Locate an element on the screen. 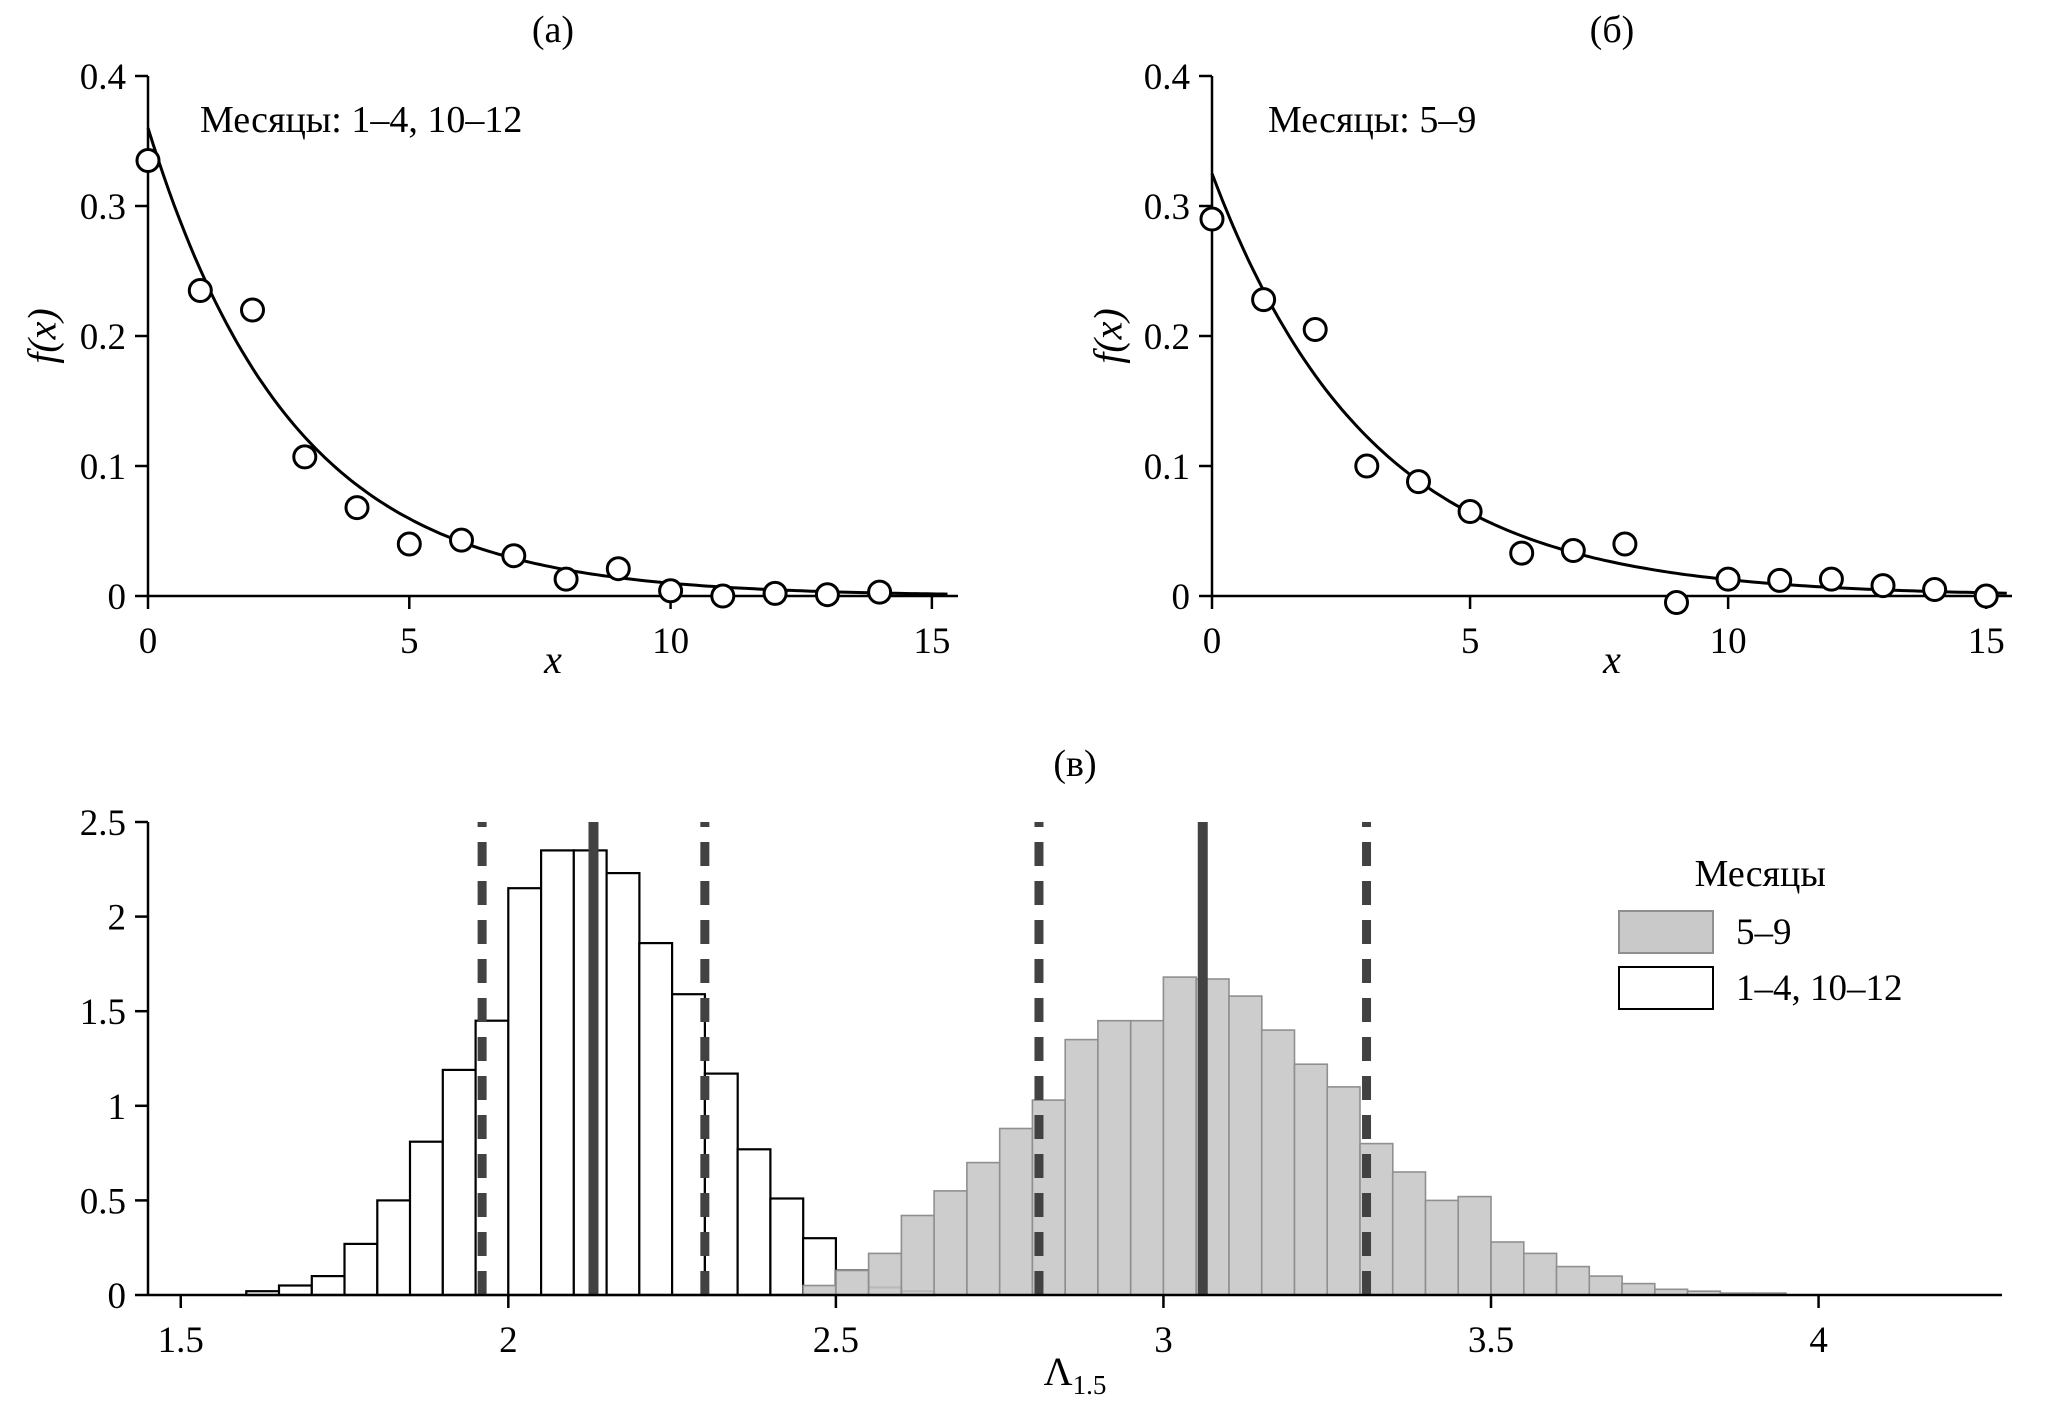 This screenshot has height=1422, width=2067. y-tick-label: 2 is located at coordinates (117, 918).